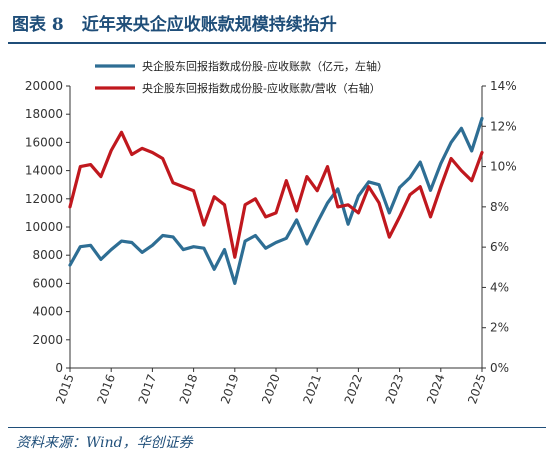 This screenshot has width=550, height=467. What do you see at coordinates (499, 328) in the screenshot?
I see `right-tick-label: 2%` at bounding box center [499, 328].